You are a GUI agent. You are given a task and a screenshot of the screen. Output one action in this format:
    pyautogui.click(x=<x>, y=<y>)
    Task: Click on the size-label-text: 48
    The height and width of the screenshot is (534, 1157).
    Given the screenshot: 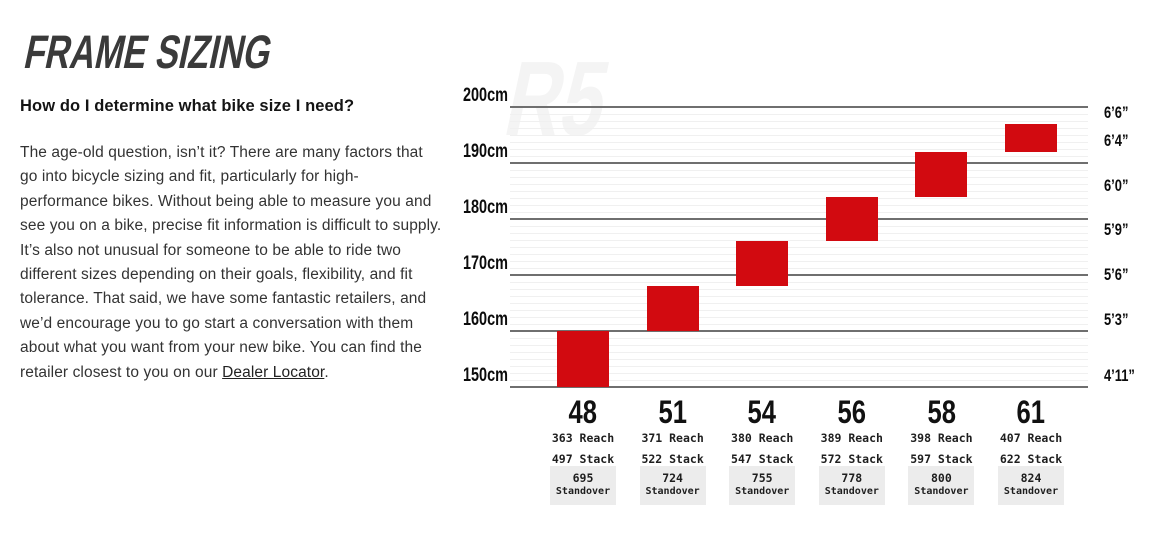 What is the action you would take?
    pyautogui.click(x=583, y=412)
    